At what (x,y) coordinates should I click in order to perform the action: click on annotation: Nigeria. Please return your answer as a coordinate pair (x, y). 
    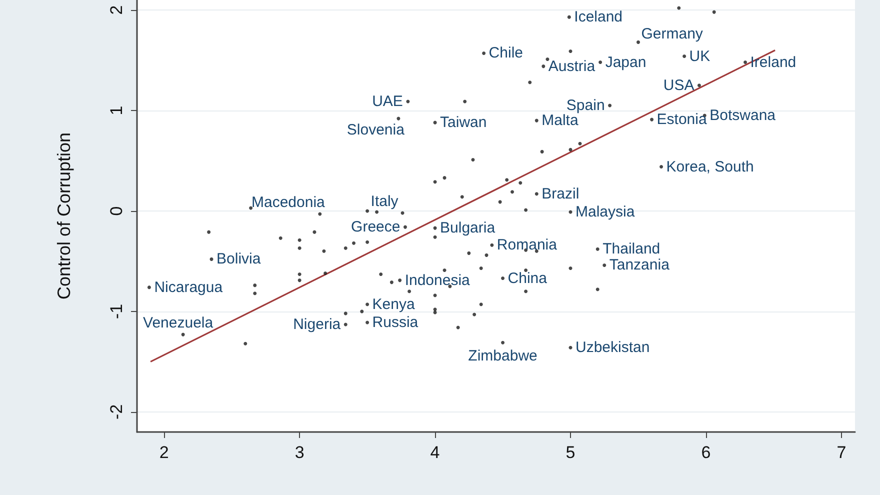
    Looking at the image, I should click on (317, 324).